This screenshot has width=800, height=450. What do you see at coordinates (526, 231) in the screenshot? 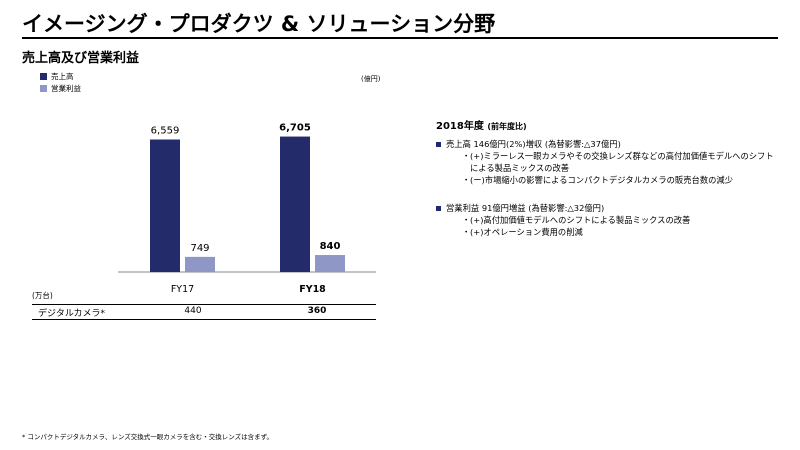
I see `op-income-item-2: (+)オペレーション費用の削減` at bounding box center [526, 231].